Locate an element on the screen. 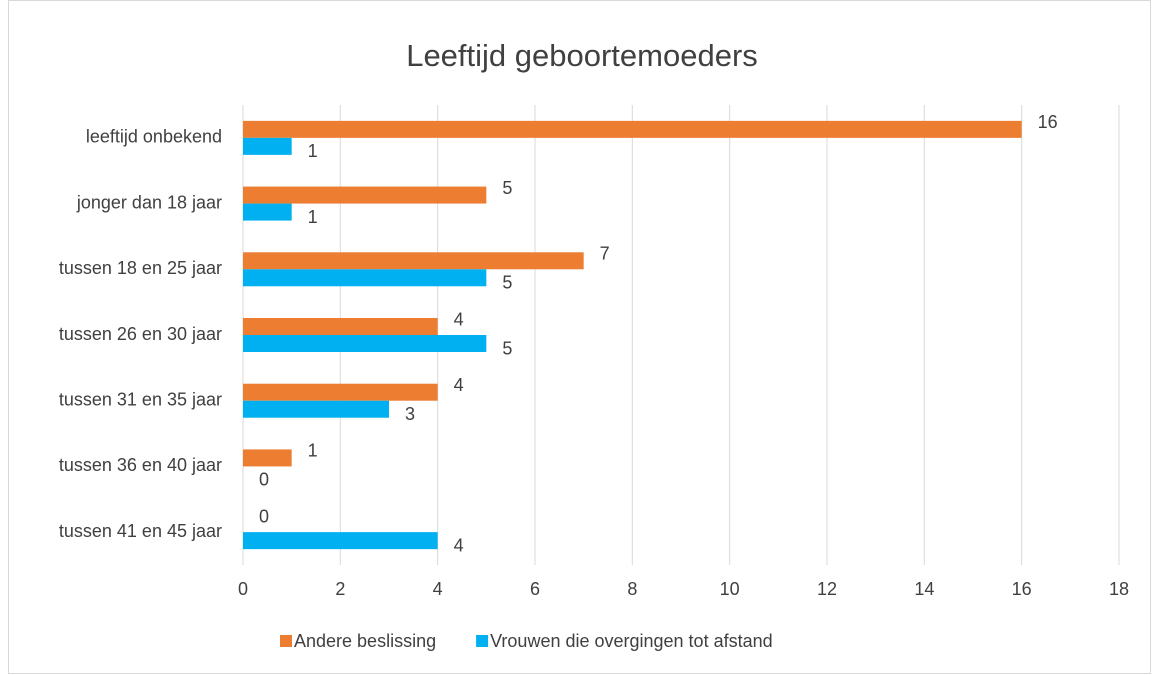  x-tick-label: 16 is located at coordinates (1022, 589).